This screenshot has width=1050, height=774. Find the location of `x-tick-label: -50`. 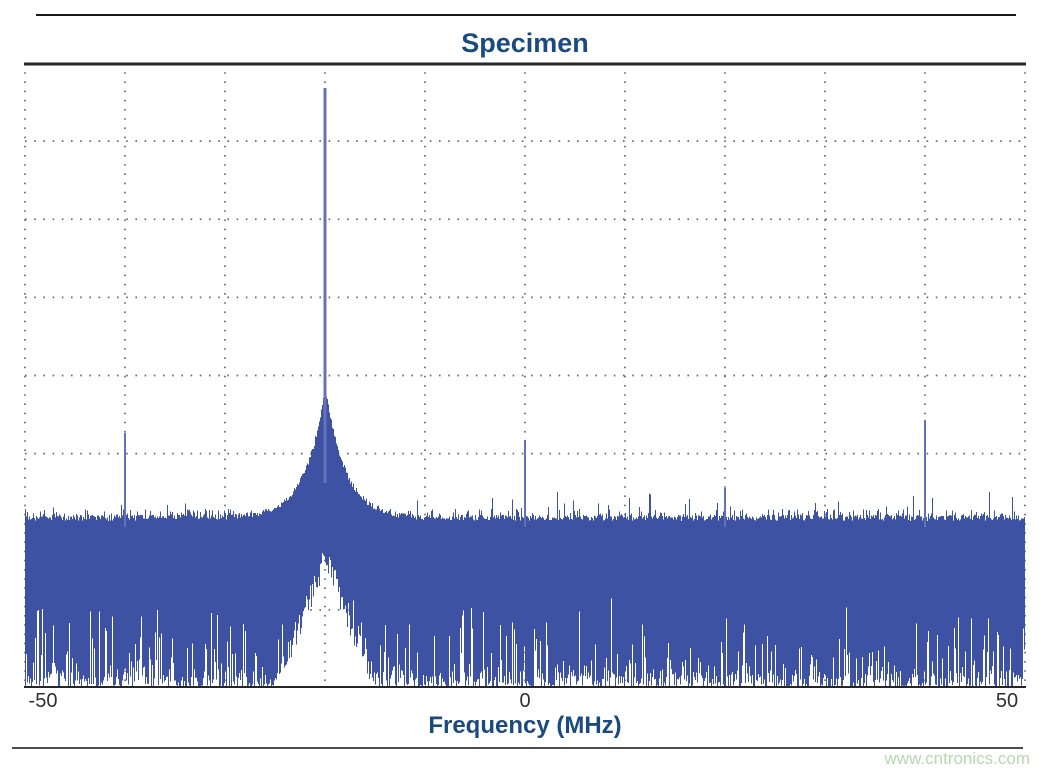

x-tick-label: -50 is located at coordinates (43, 701).